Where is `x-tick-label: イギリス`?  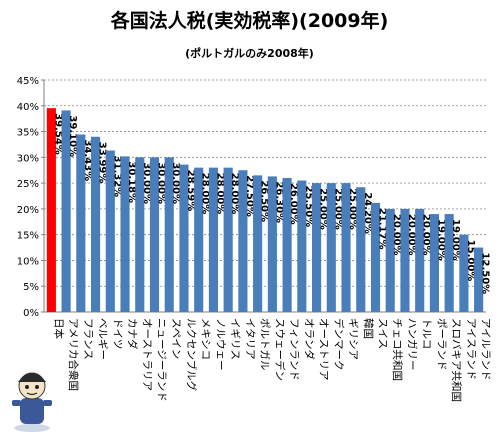
x-tick-label: イギリス is located at coordinates (235, 339).